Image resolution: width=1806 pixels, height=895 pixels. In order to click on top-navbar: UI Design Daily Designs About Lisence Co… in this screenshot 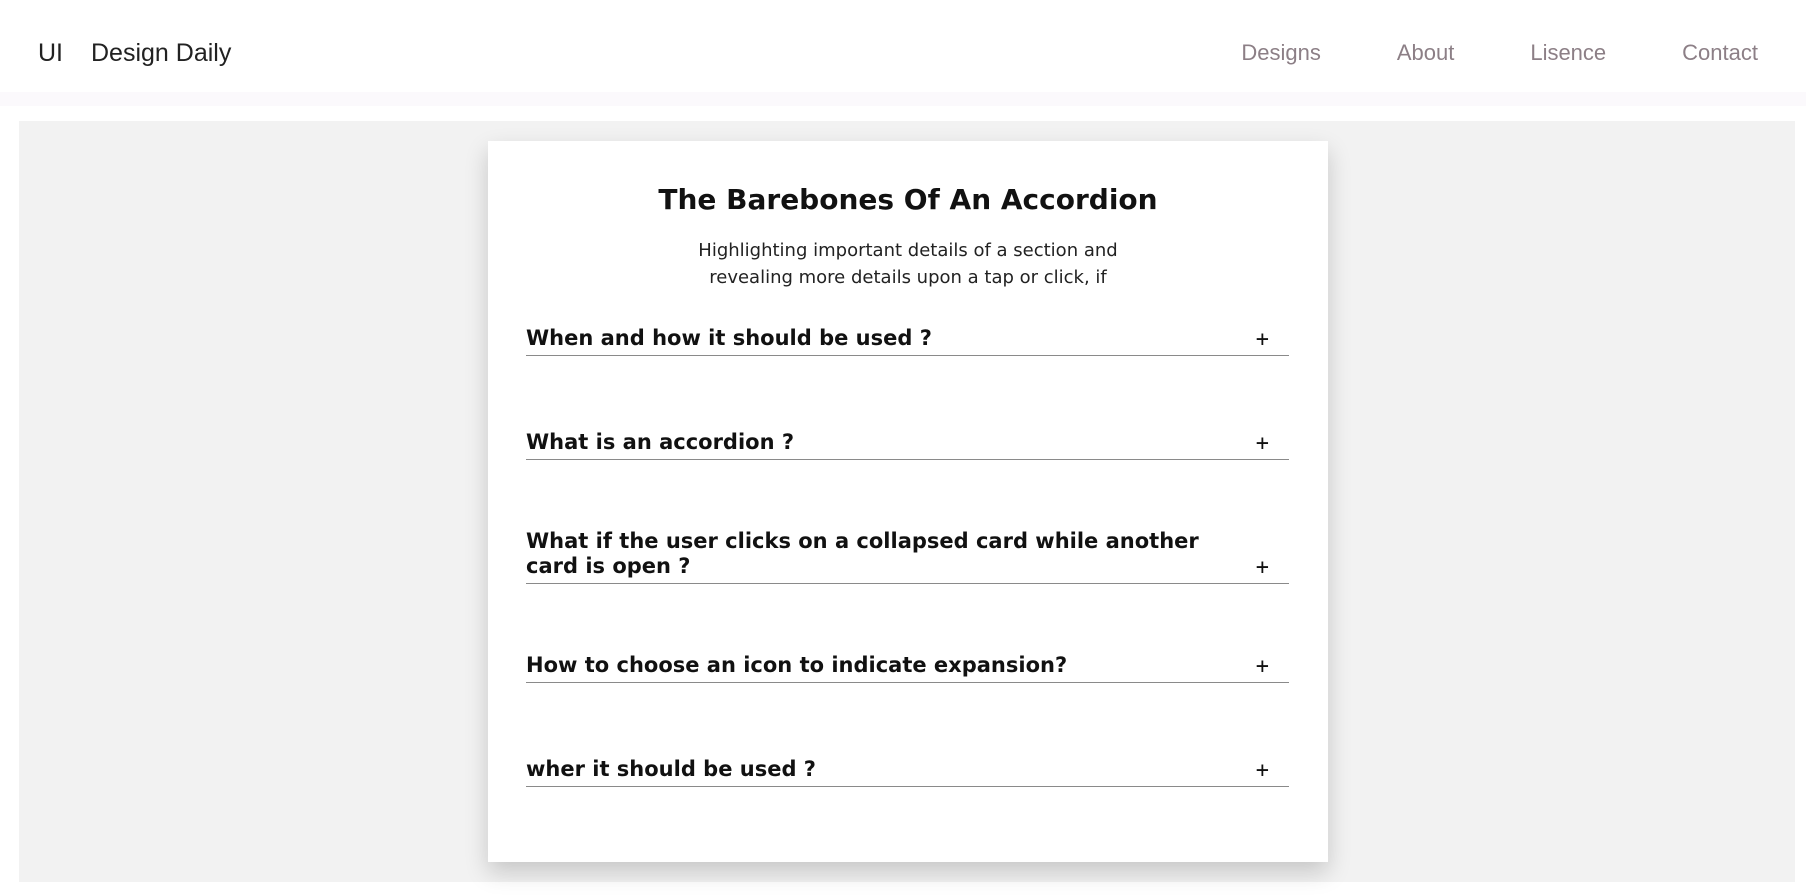, I will do `click(903, 53)`.